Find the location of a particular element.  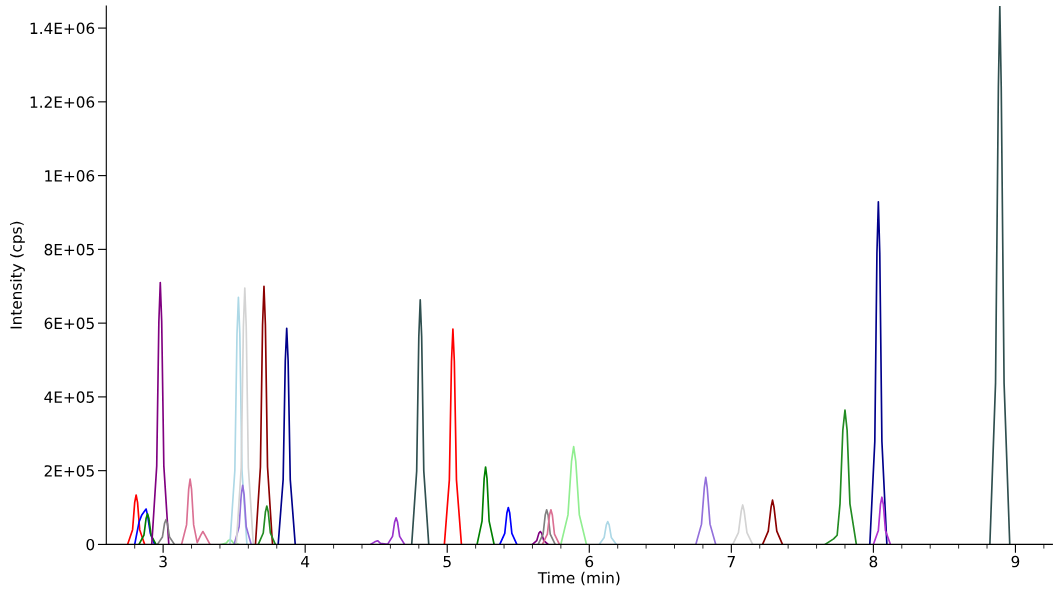

x-tick-label: 3 is located at coordinates (163, 561).